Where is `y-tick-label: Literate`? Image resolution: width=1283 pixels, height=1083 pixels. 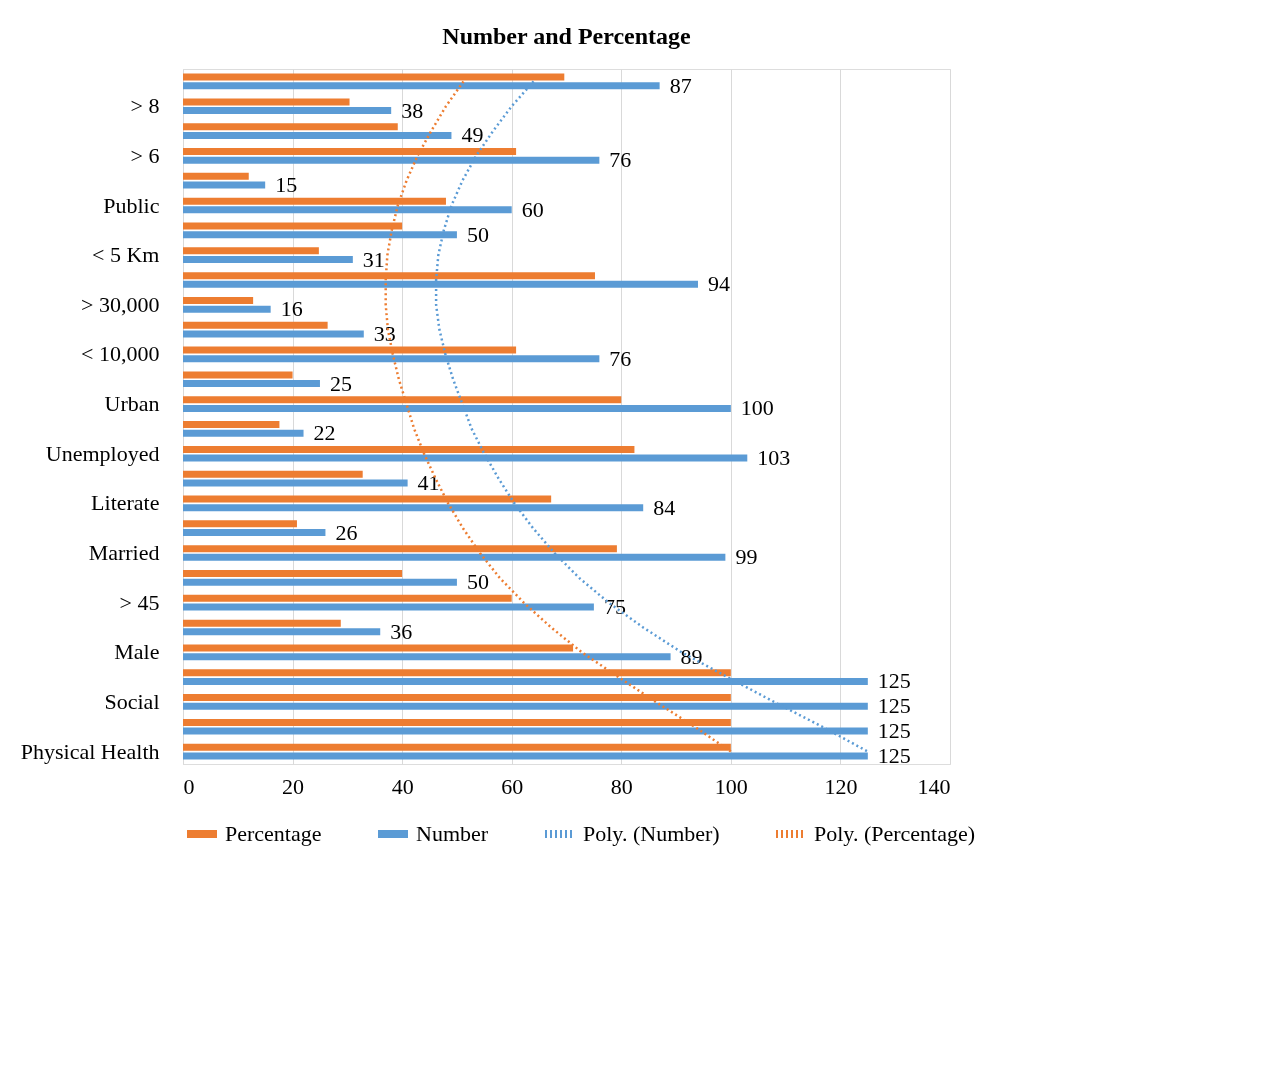
y-tick-label: Literate is located at coordinates (125, 503).